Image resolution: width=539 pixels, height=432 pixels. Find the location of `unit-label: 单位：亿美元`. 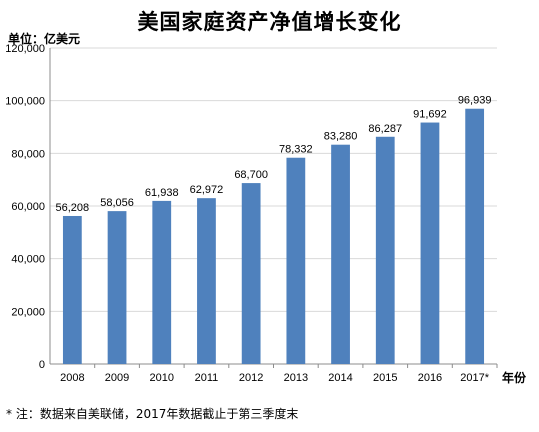

unit-label: 单位：亿美元 is located at coordinates (44, 39).